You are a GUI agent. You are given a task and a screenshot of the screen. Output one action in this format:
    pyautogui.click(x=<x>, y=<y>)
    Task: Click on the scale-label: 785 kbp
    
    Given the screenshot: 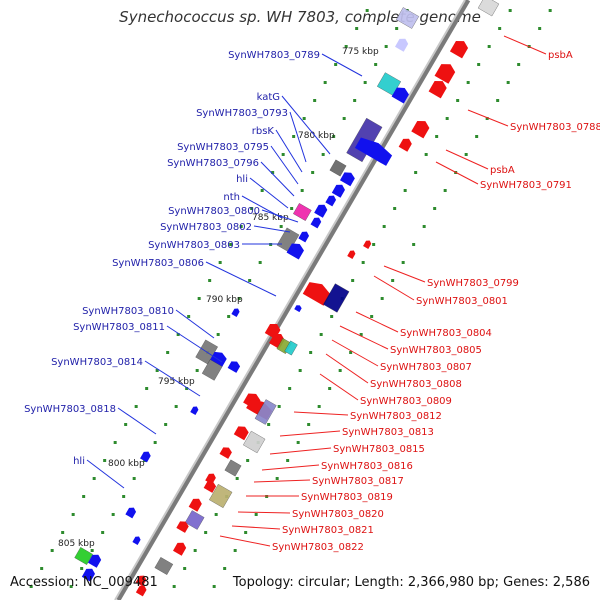 What is the action you would take?
    pyautogui.click(x=270, y=218)
    